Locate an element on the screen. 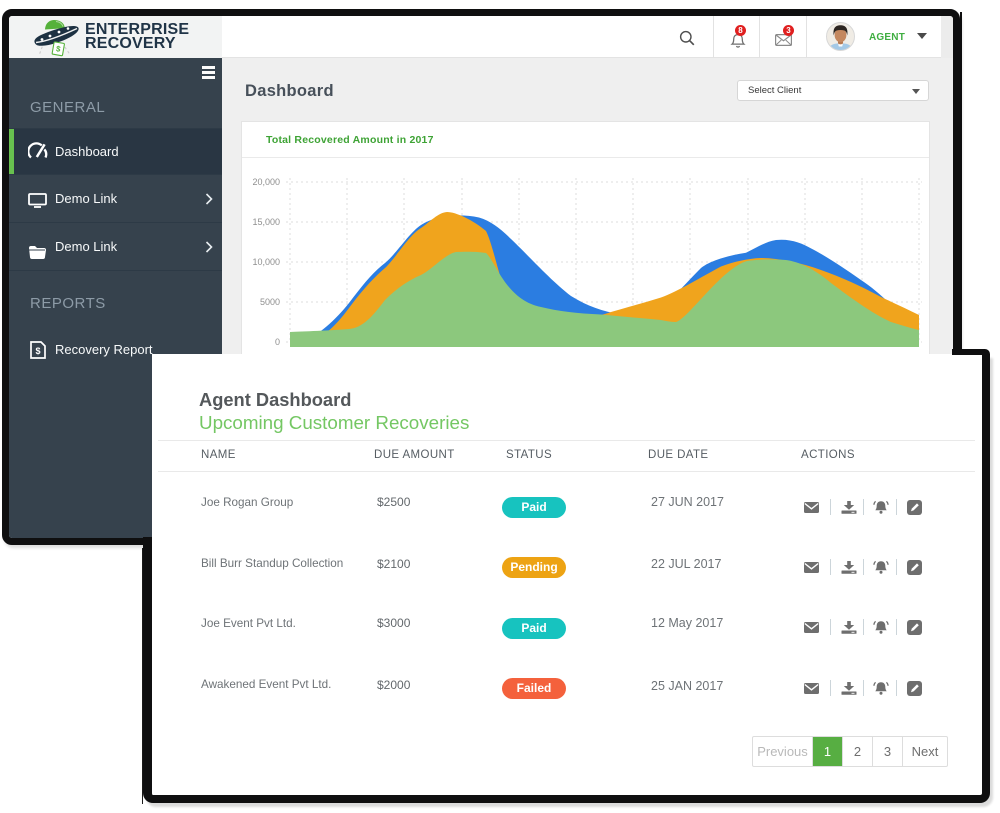 Image resolution: width=1000 pixels, height=813 pixels. svg-text: 20,000 is located at coordinates (266, 182).